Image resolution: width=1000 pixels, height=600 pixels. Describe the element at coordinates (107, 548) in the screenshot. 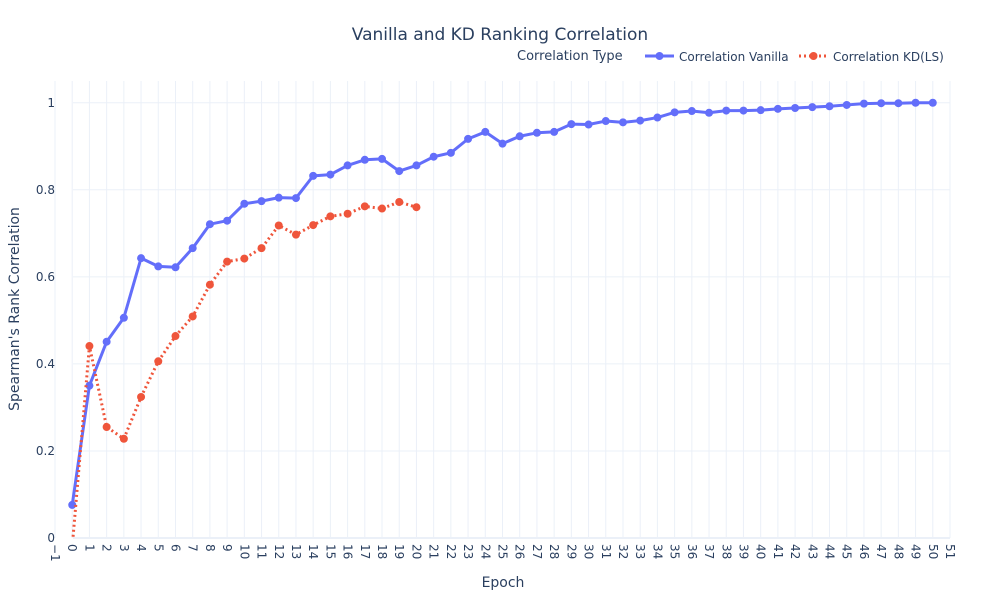

I see `x-tick-label: 2` at that location.